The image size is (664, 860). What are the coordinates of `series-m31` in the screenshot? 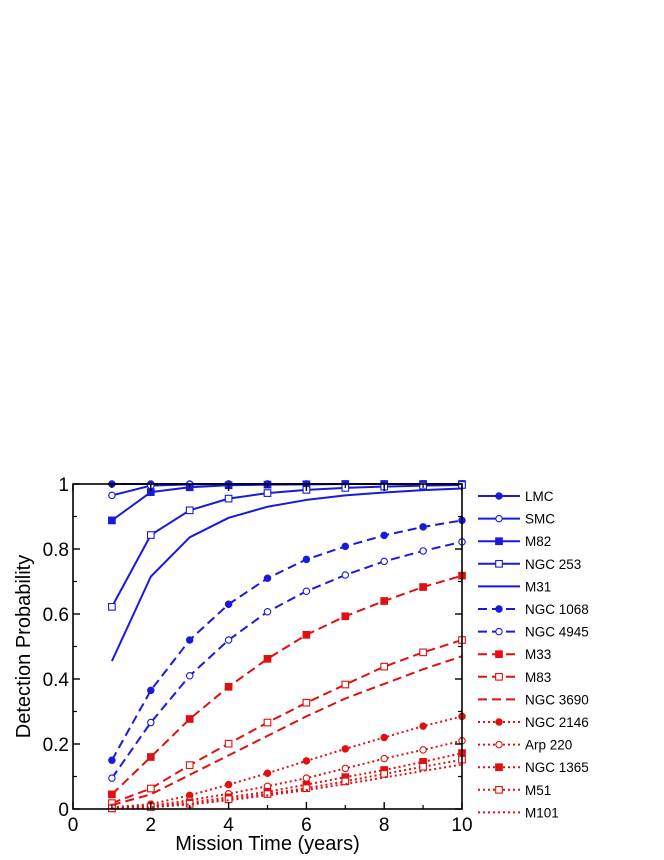 It's located at (286, 574).